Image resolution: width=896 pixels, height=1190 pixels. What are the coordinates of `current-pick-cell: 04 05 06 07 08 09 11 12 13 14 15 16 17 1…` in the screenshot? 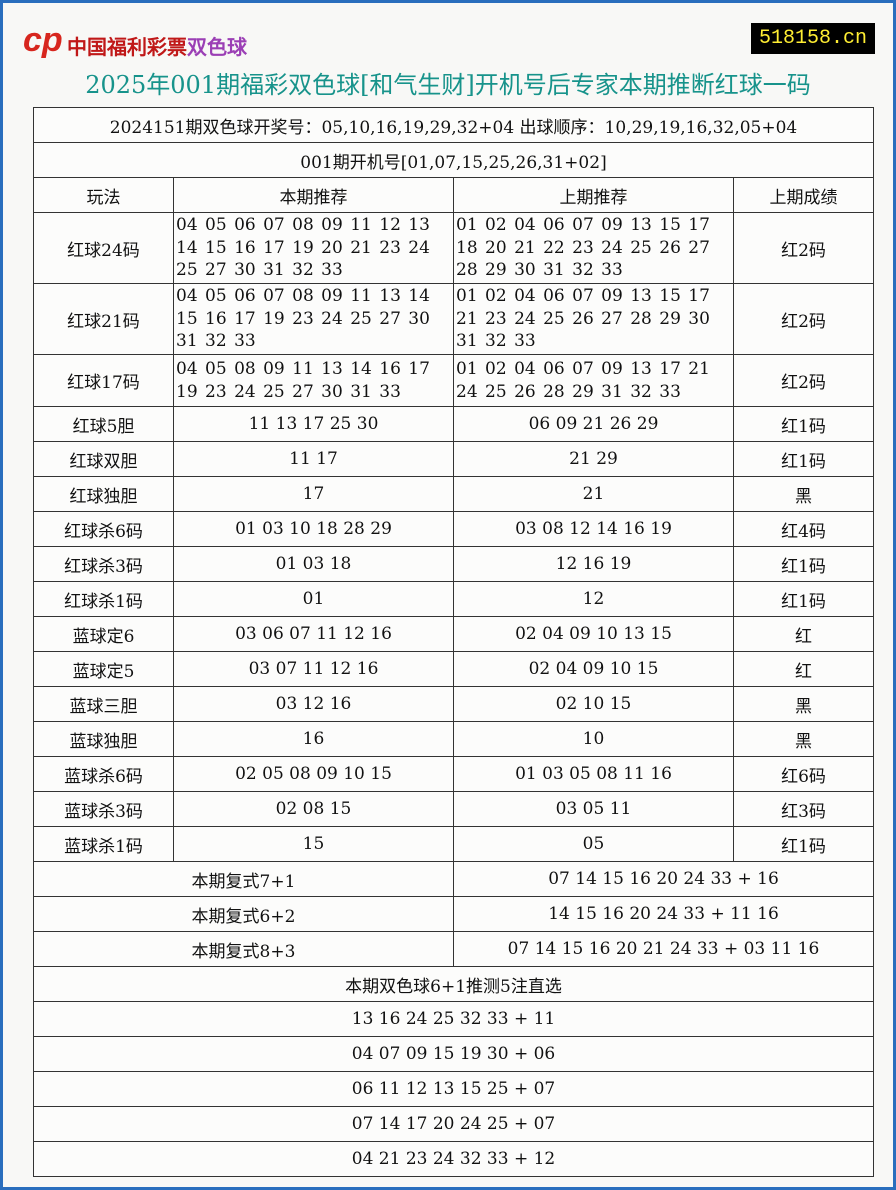 It's located at (313, 248).